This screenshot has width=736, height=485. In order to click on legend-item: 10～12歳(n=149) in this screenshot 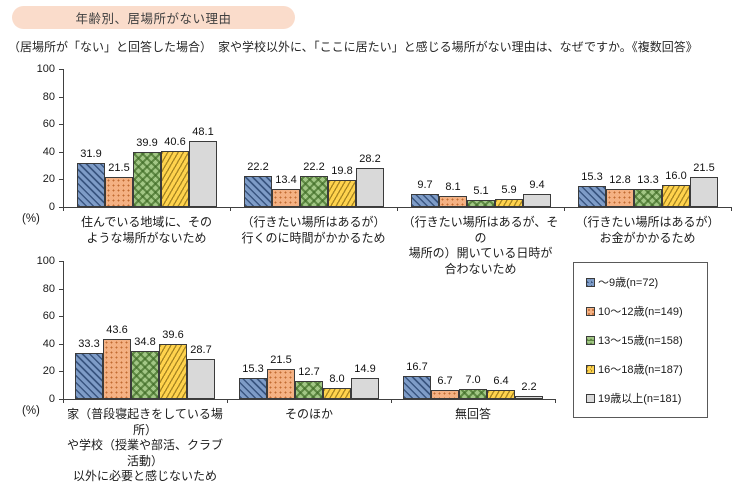, I will do `click(644, 311)`.